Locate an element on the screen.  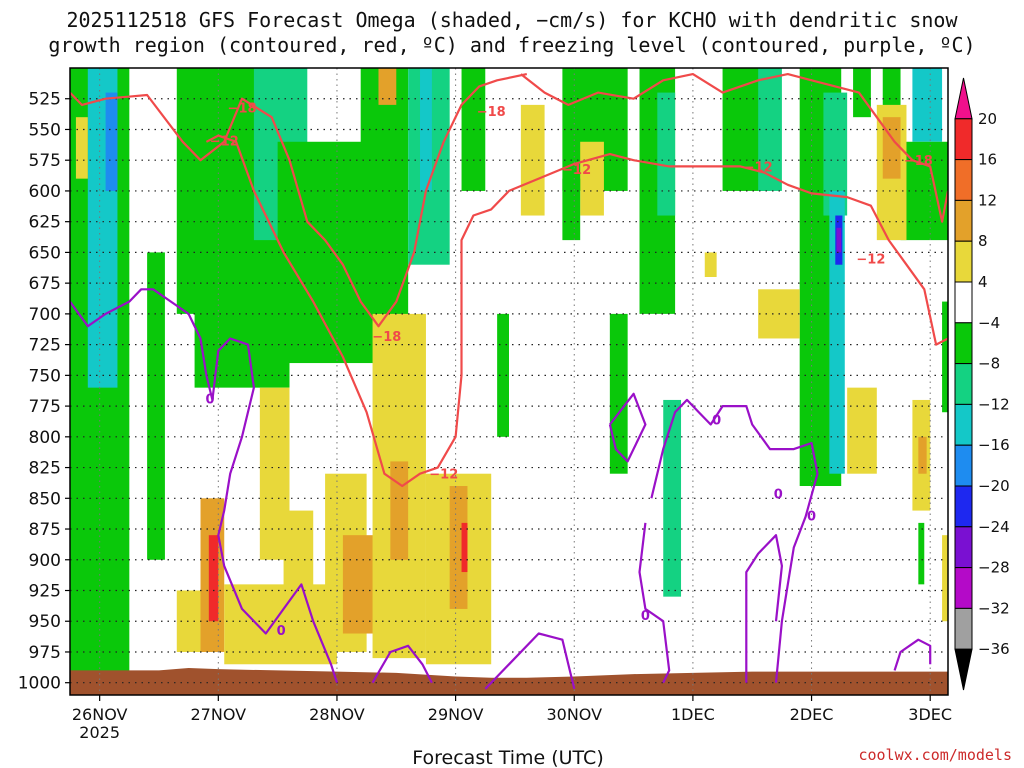
contour-label-4: −12 is located at coordinates (443, 475).